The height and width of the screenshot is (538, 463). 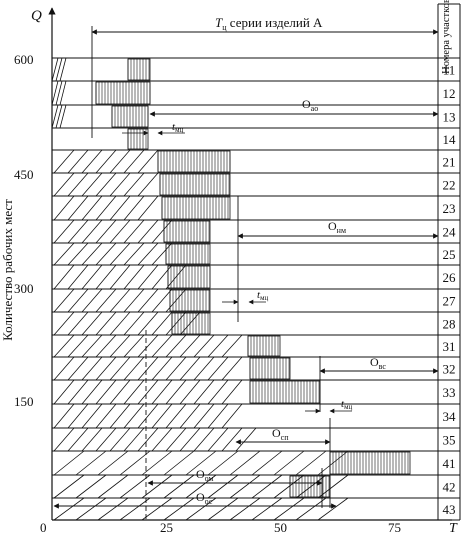 I want to click on o-nm-label: Oнм, so click(x=337, y=227).